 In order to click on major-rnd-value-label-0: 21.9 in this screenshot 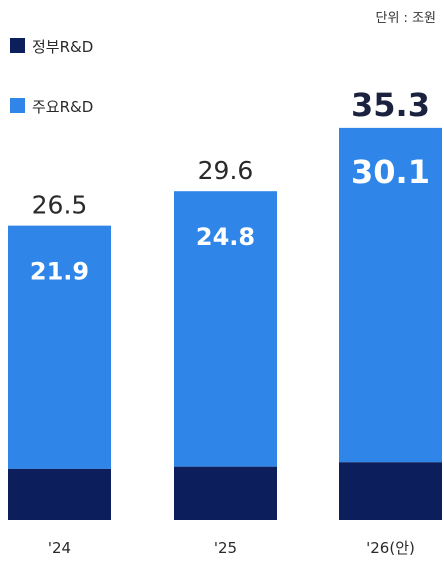, I will do `click(59, 272)`.